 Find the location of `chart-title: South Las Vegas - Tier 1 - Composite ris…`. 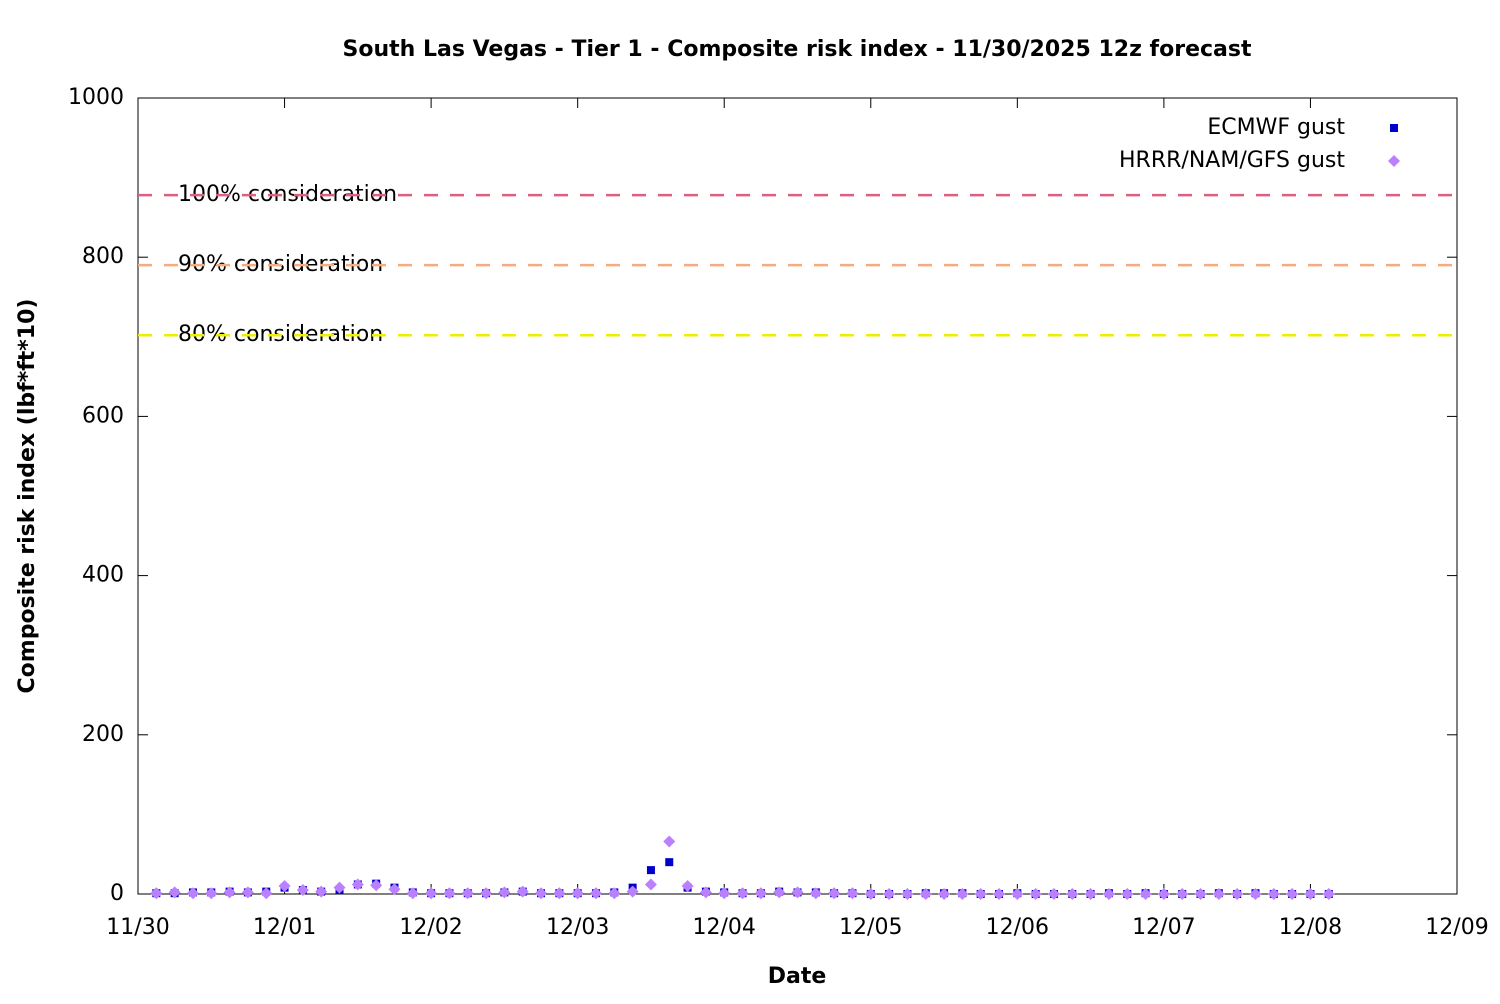

chart-title: South Las Vegas - Tier 1 - Composite ris… is located at coordinates (797, 49).